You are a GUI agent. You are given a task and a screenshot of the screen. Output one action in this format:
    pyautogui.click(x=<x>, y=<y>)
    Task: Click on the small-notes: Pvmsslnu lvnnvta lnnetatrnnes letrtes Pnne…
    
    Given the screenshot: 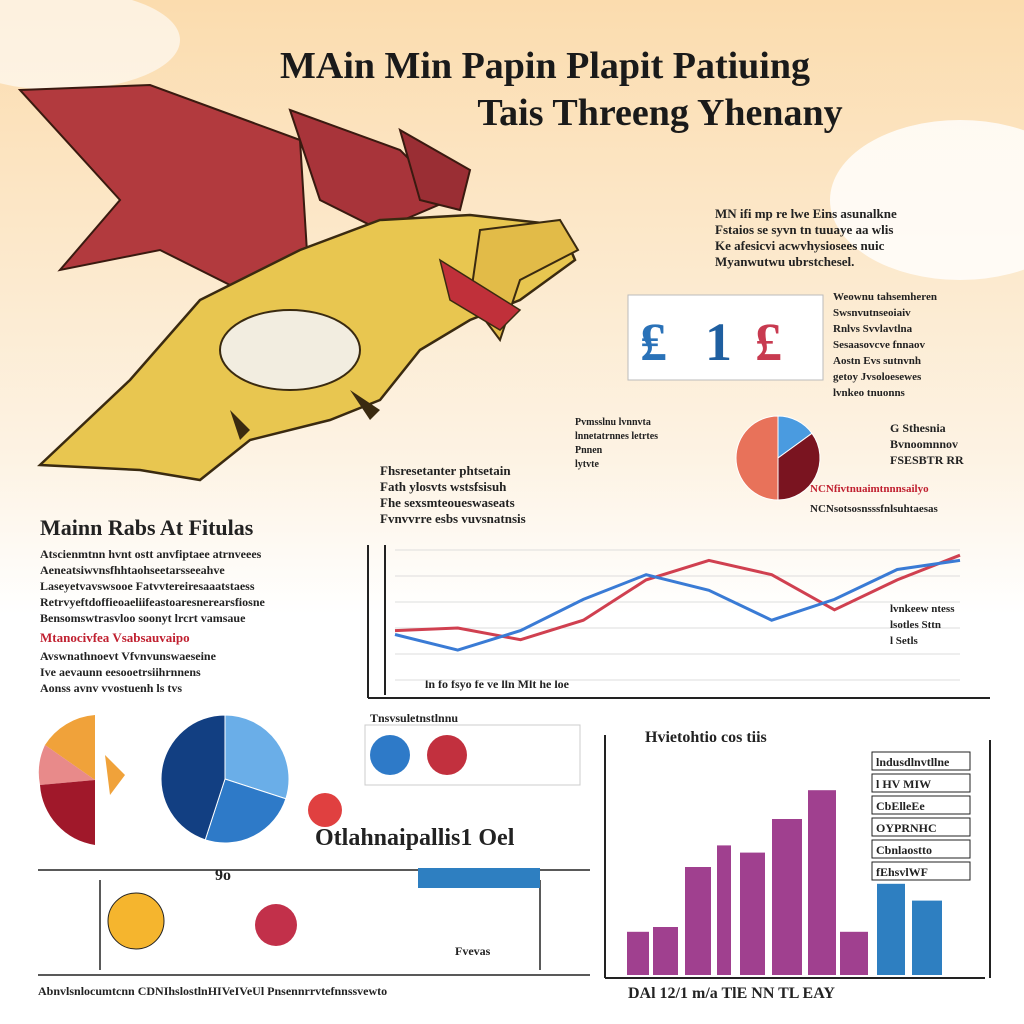 What is the action you would take?
    pyautogui.click(x=616, y=443)
    